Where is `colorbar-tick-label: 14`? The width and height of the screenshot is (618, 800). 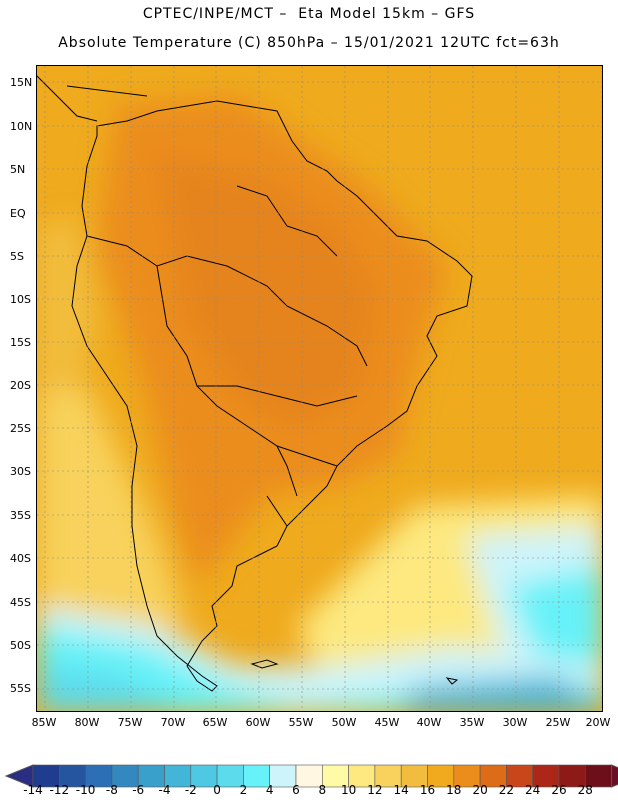 colorbar-tick-label: 14 is located at coordinates (401, 790).